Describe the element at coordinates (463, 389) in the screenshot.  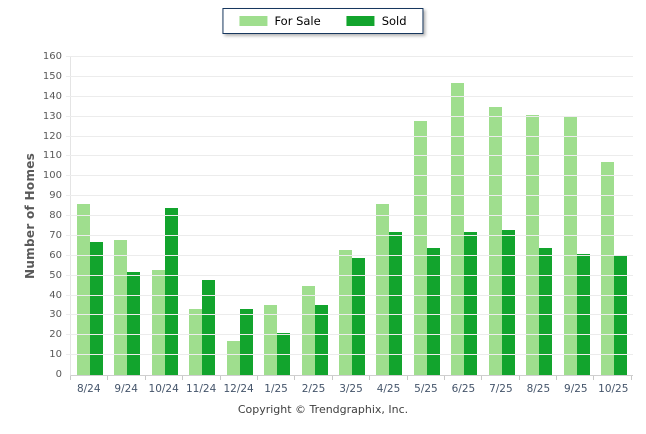
I see `x-tick-label: 6/25` at that location.